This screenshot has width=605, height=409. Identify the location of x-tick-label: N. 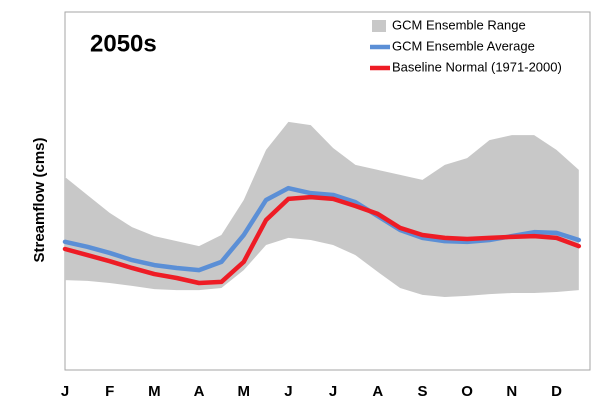
(511, 391).